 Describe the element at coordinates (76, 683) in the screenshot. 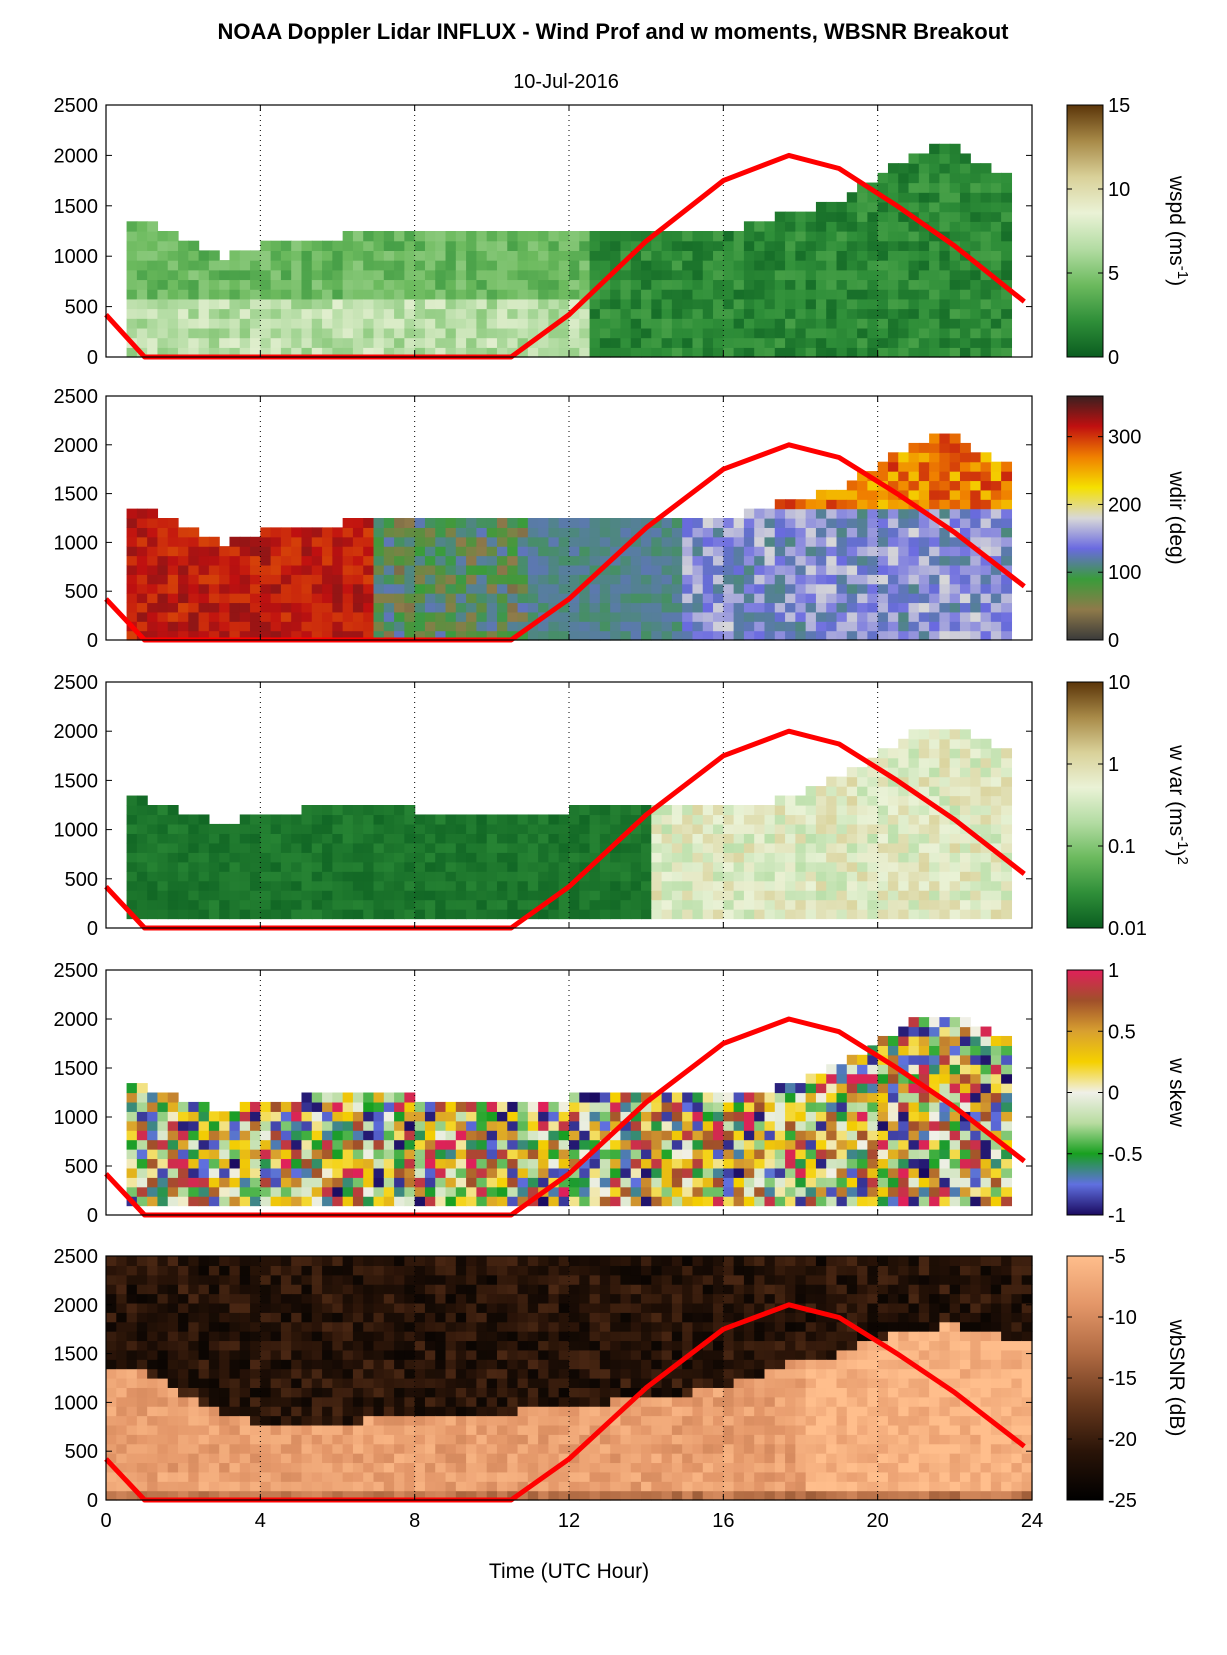

I see `y-tick-label: 2500` at that location.